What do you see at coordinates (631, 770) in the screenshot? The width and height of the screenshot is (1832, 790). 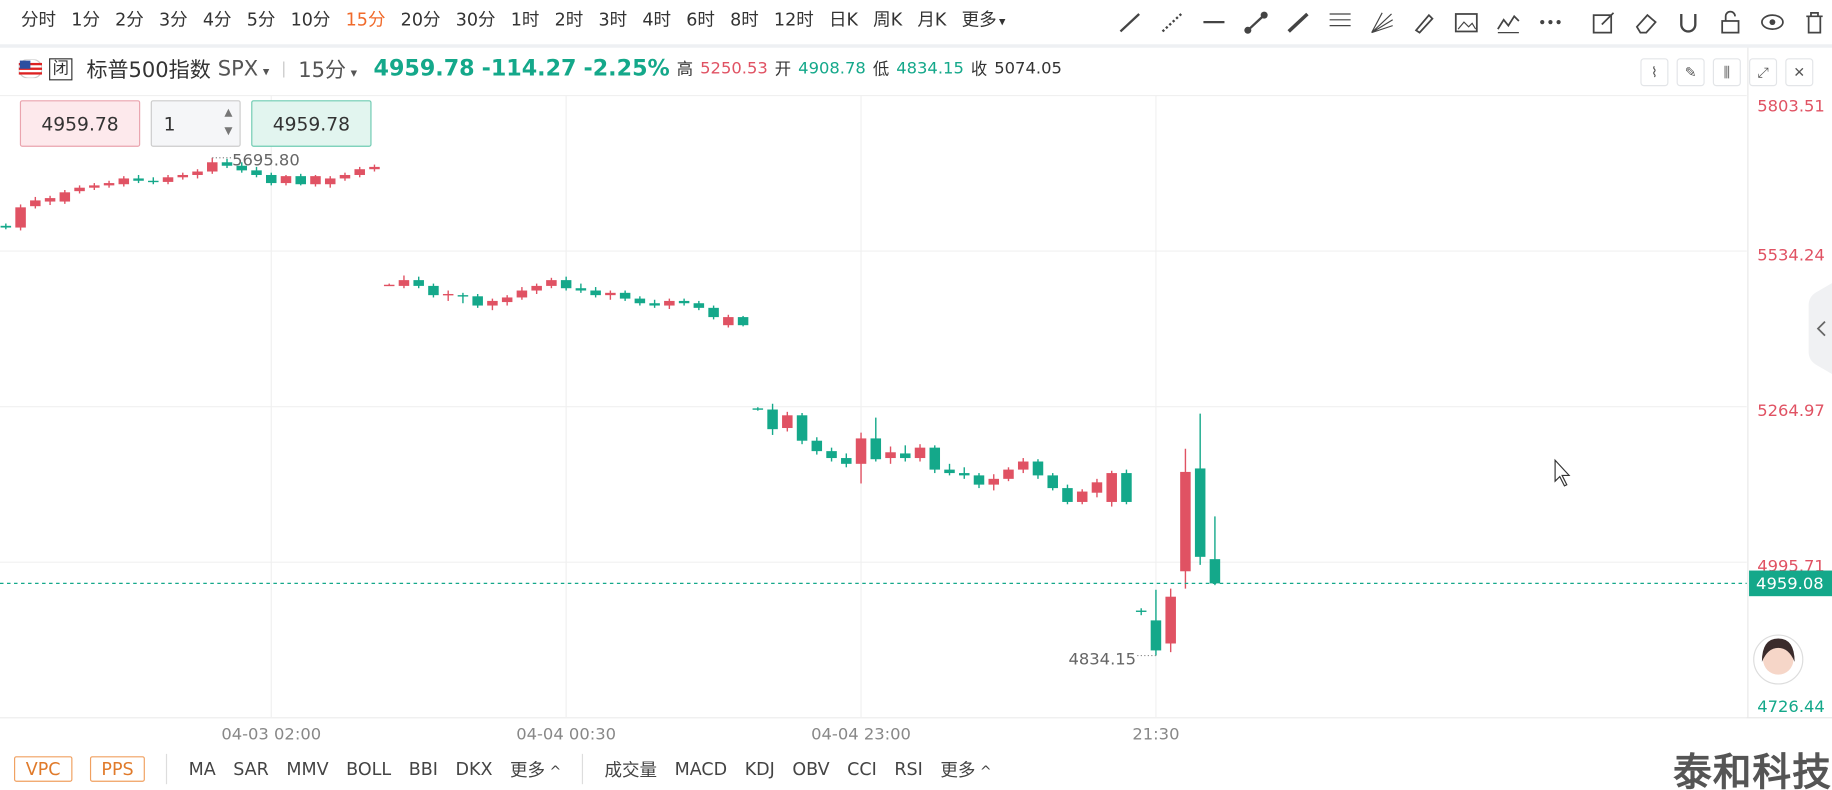 I see `sub-indicator: 成交量` at bounding box center [631, 770].